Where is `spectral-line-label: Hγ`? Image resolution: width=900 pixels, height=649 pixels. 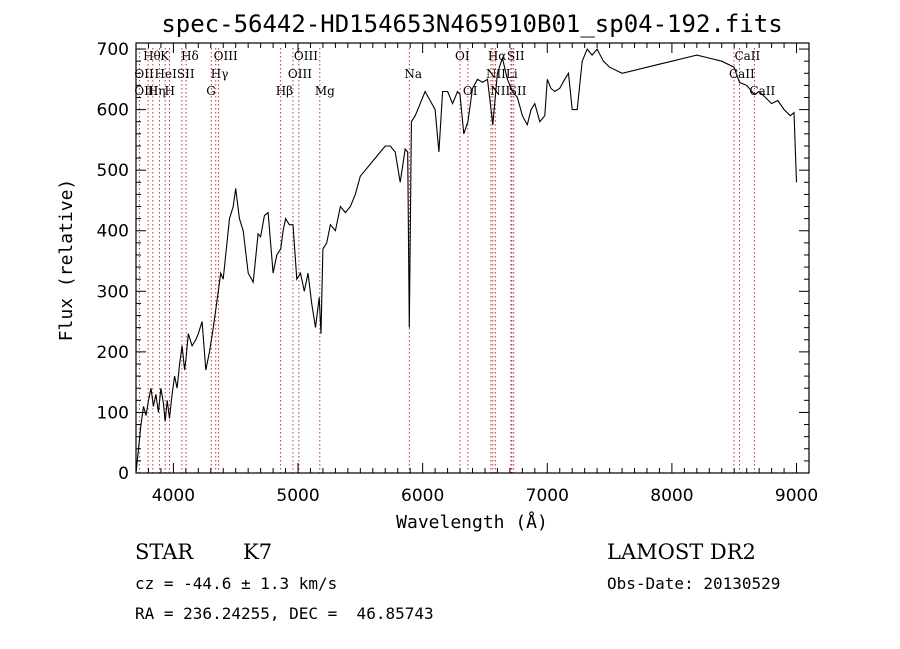
spectral-line-label: Hγ is located at coordinates (220, 74).